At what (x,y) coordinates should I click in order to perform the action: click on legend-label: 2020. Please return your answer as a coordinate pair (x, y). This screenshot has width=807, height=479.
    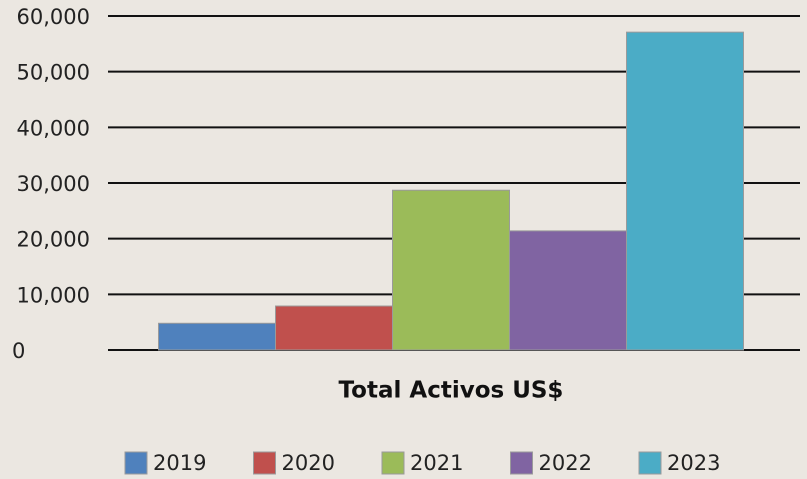
    Looking at the image, I should click on (308, 463).